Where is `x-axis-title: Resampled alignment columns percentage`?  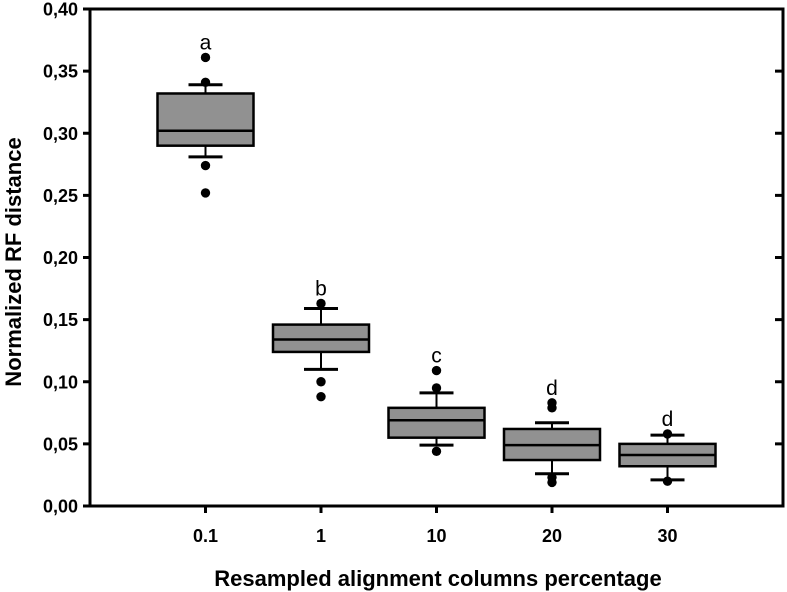 x-axis-title: Resampled alignment columns percentage is located at coordinates (438, 578).